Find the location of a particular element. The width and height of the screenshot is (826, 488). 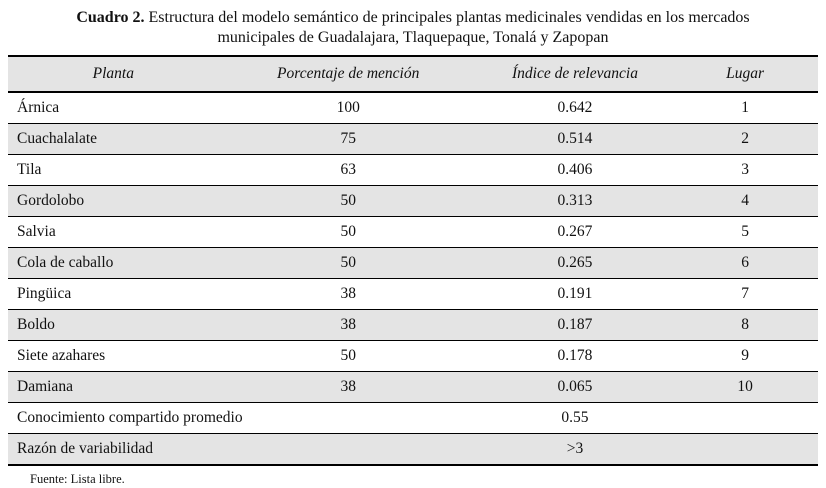

caption-label: Cuadro 2. is located at coordinates (110, 17).